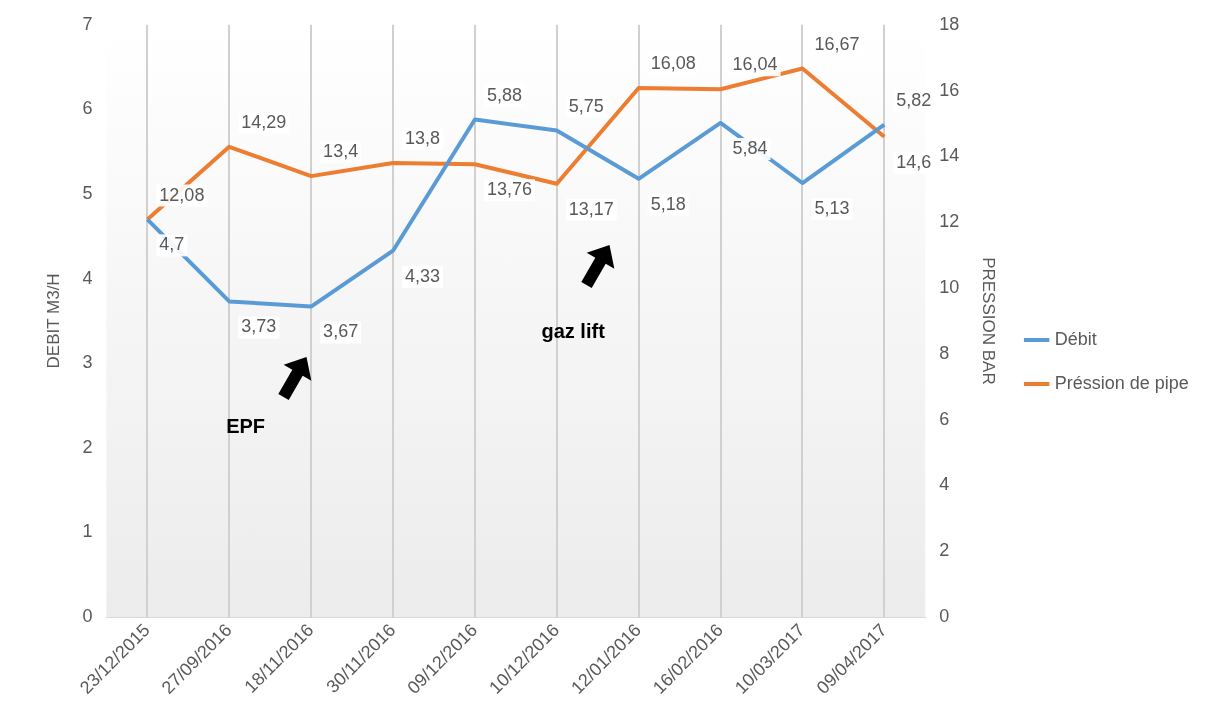  What do you see at coordinates (53, 321) in the screenshot?
I see `y-axis-title: DEBIT M3/H` at bounding box center [53, 321].